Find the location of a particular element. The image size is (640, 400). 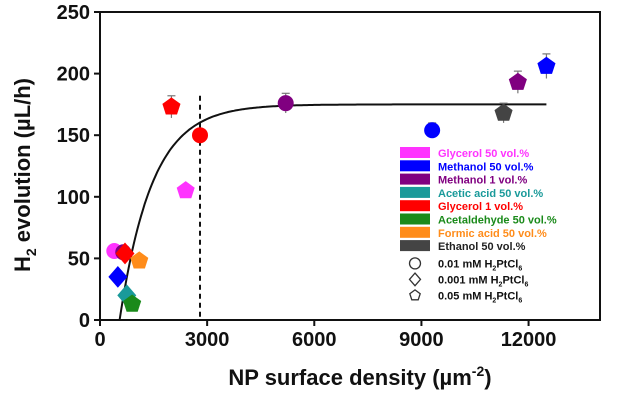

legend-label: Glycerol 1 vol.% is located at coordinates (480, 207).